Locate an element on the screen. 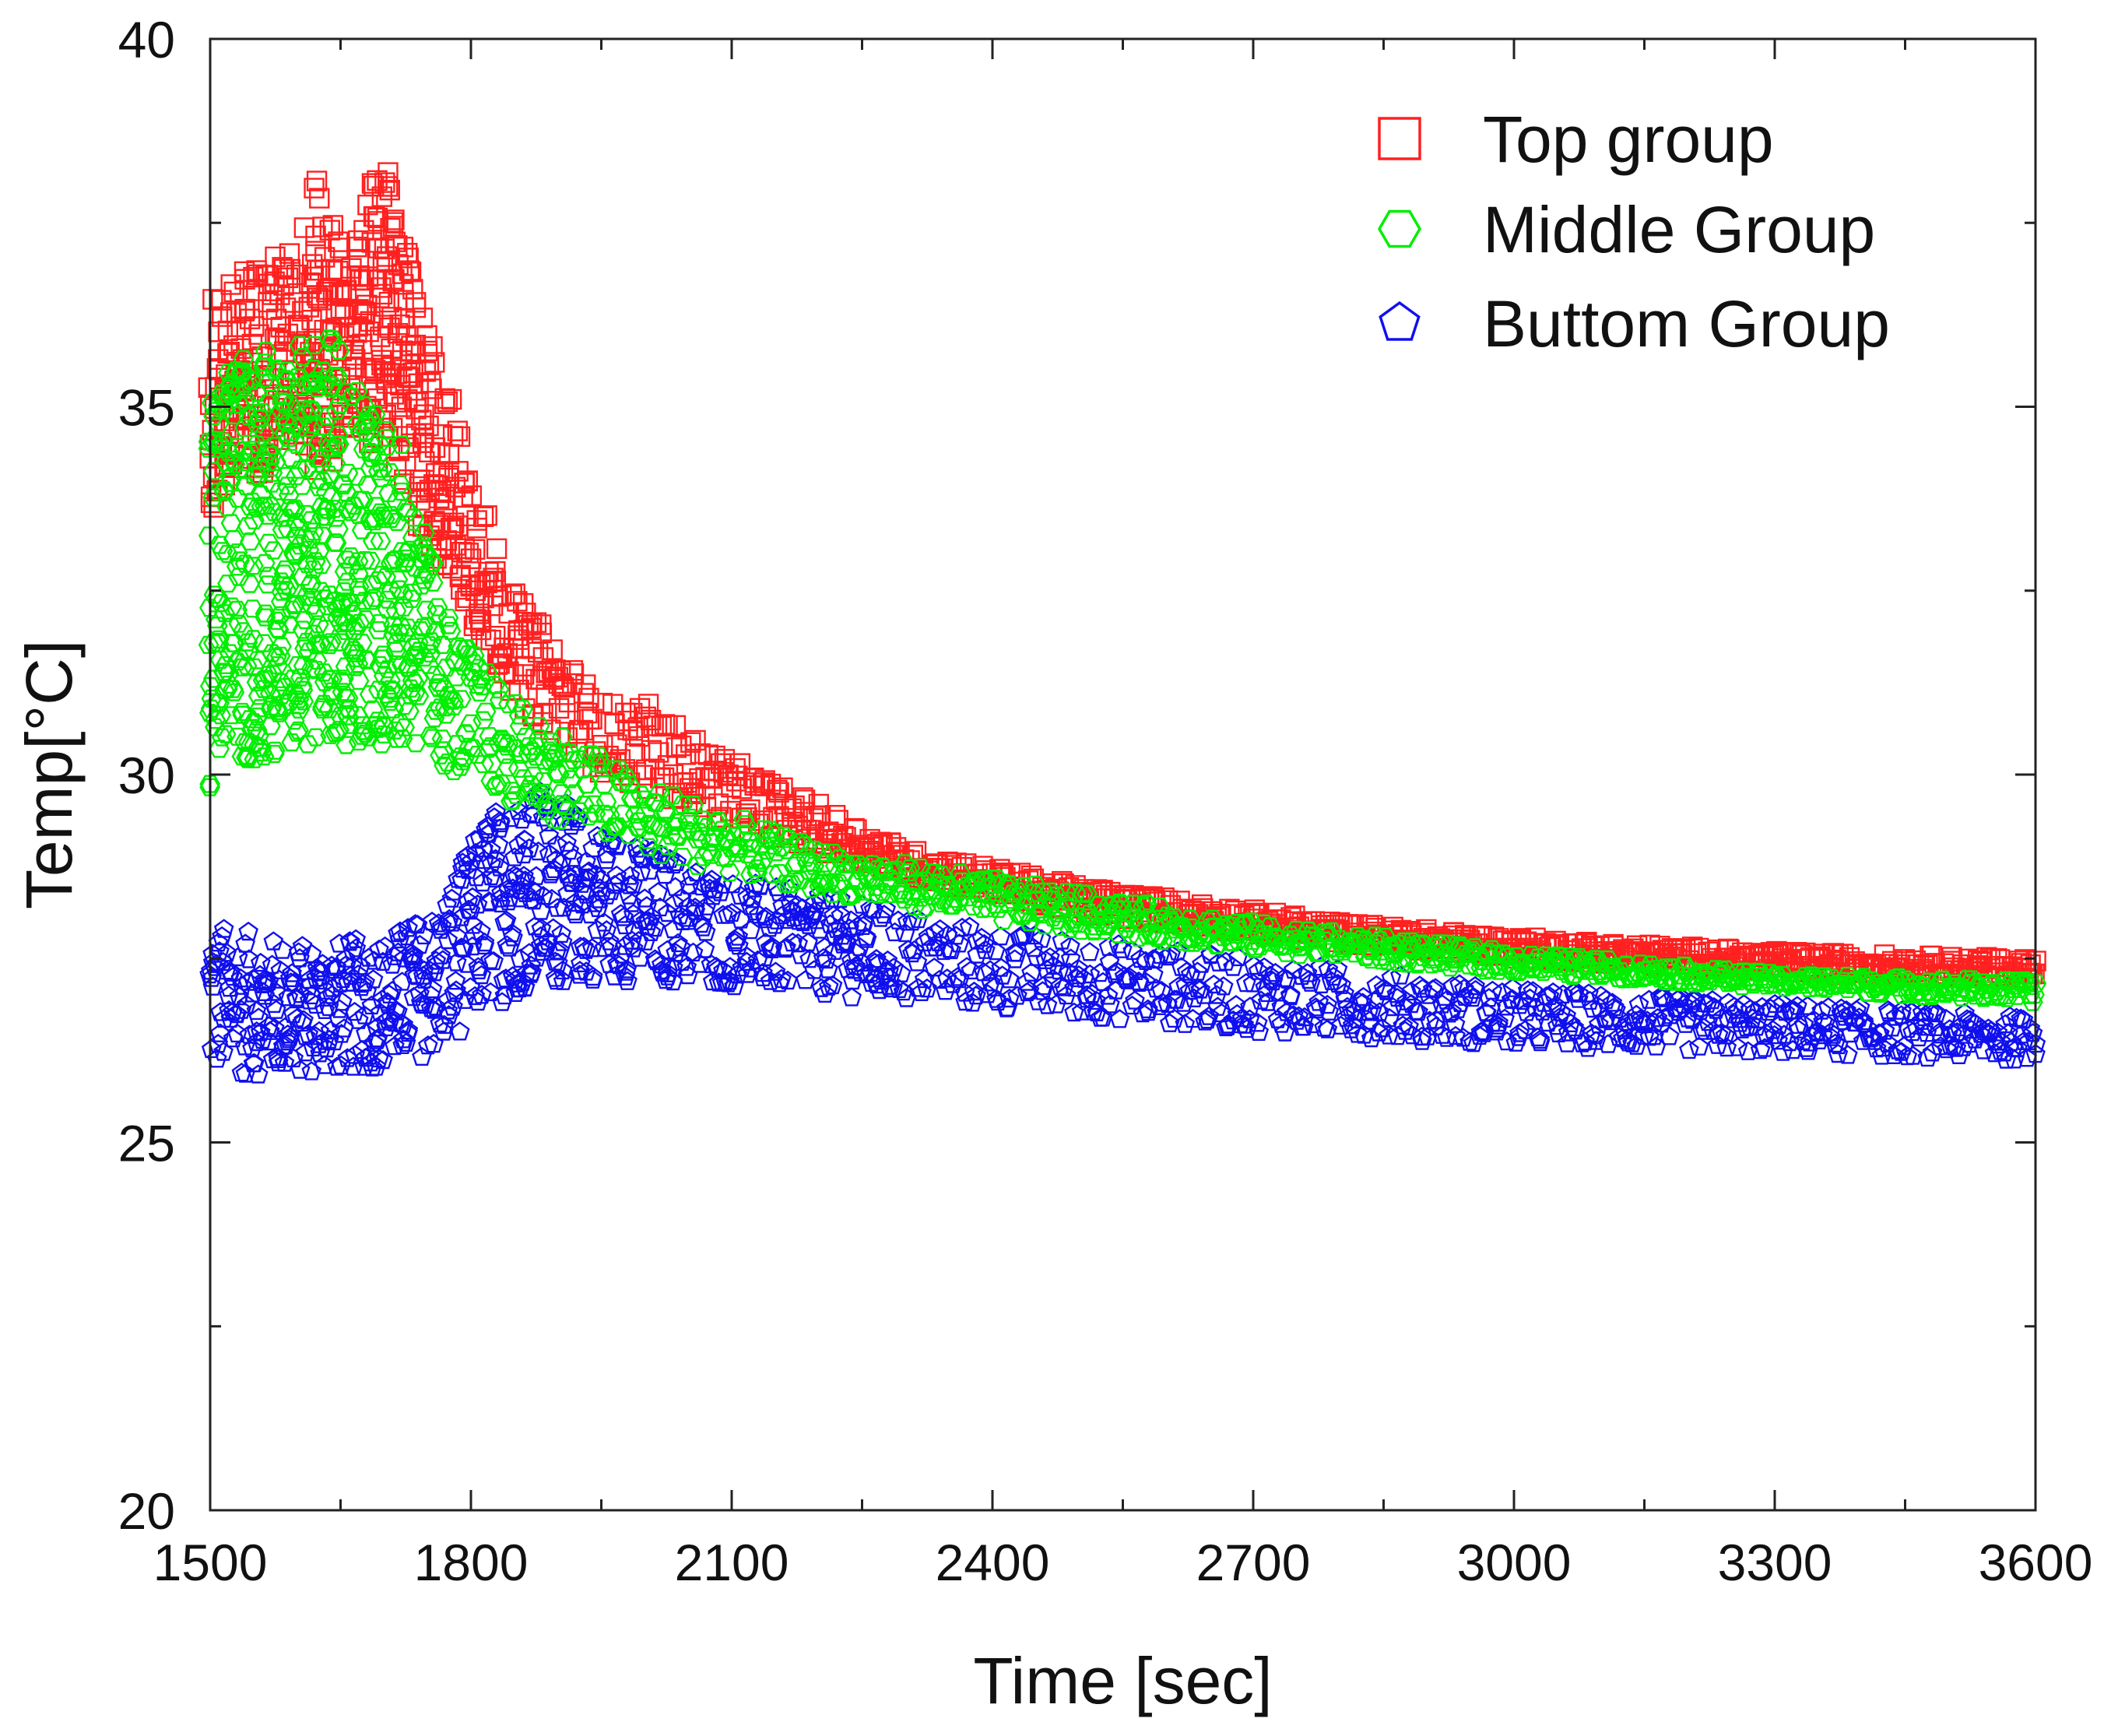 This screenshot has width=2111, height=1736. legend-label: Top group is located at coordinates (1629, 139).